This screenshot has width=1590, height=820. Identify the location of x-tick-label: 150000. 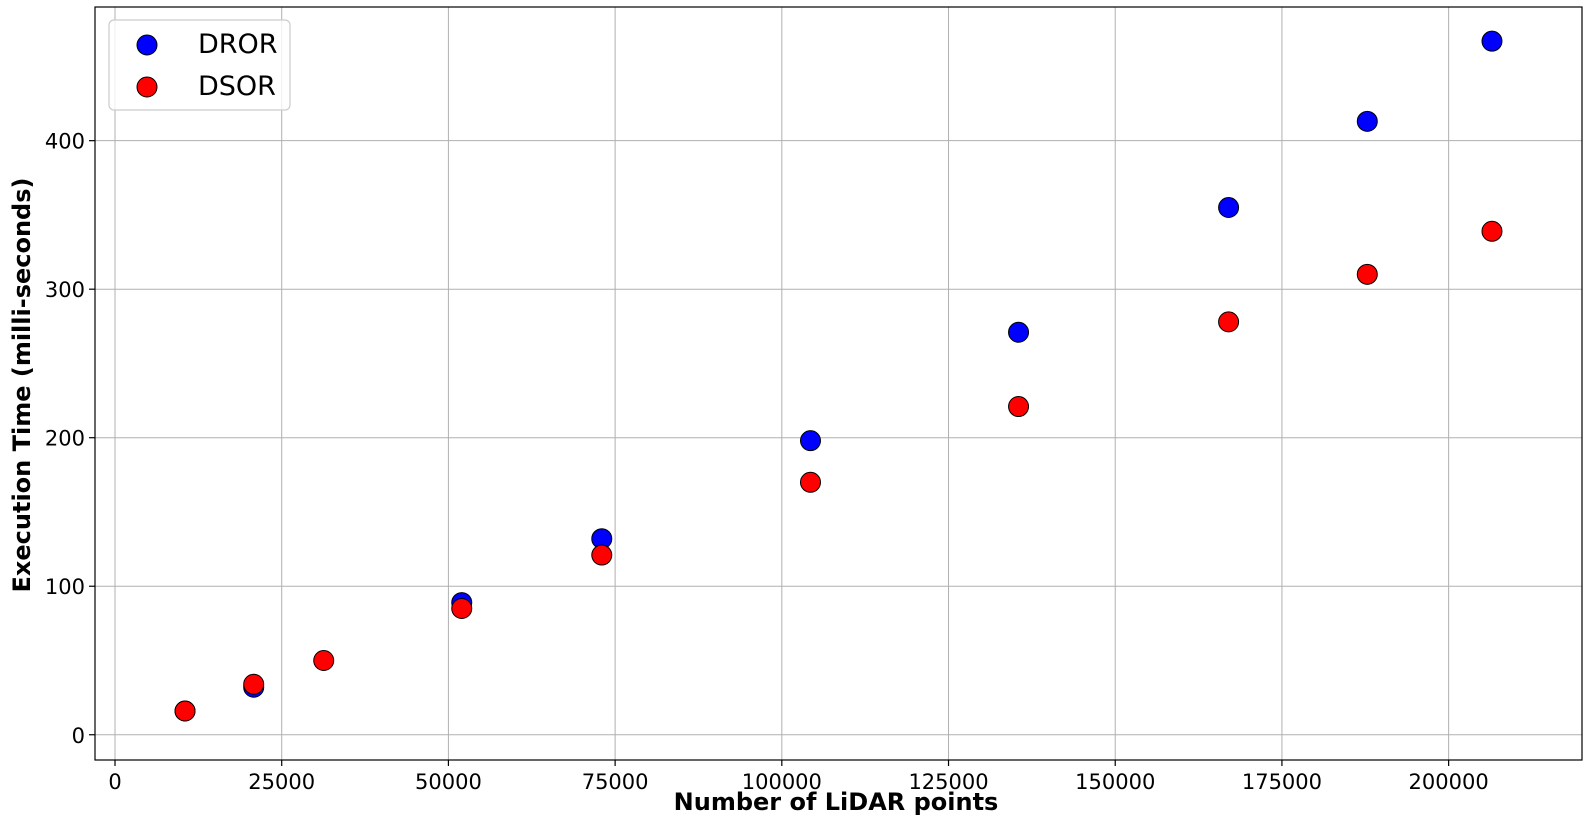
(1115, 782).